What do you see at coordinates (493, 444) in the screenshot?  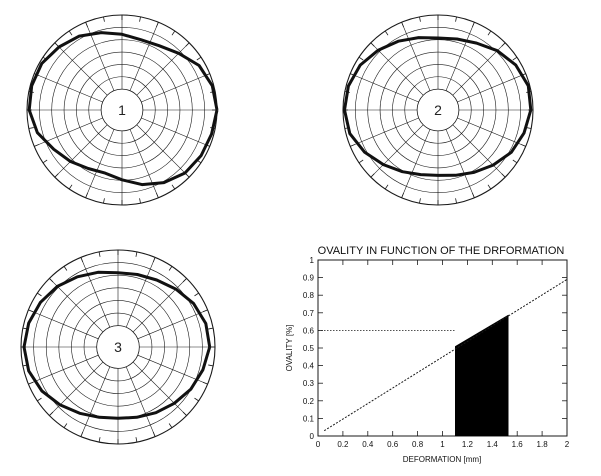 I see `x-tick-label: 1.4` at bounding box center [493, 444].